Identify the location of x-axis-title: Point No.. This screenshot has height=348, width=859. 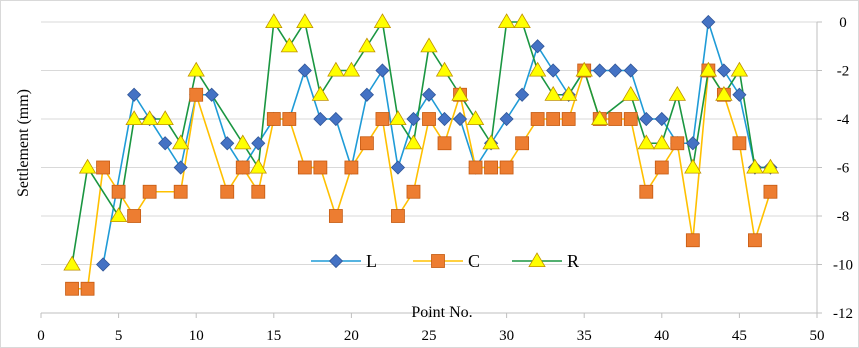
(441, 312).